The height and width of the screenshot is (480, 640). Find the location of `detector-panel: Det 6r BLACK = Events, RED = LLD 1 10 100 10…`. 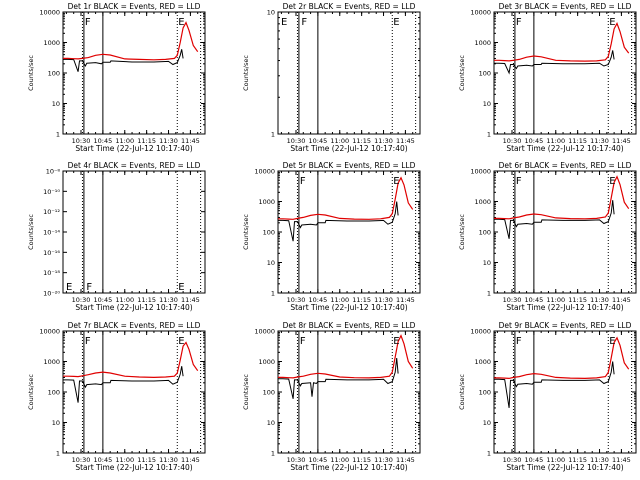

detector-panel: Det 6r BLACK = Events, RED = LLD 1 10 100 10… is located at coordinates (547, 236).